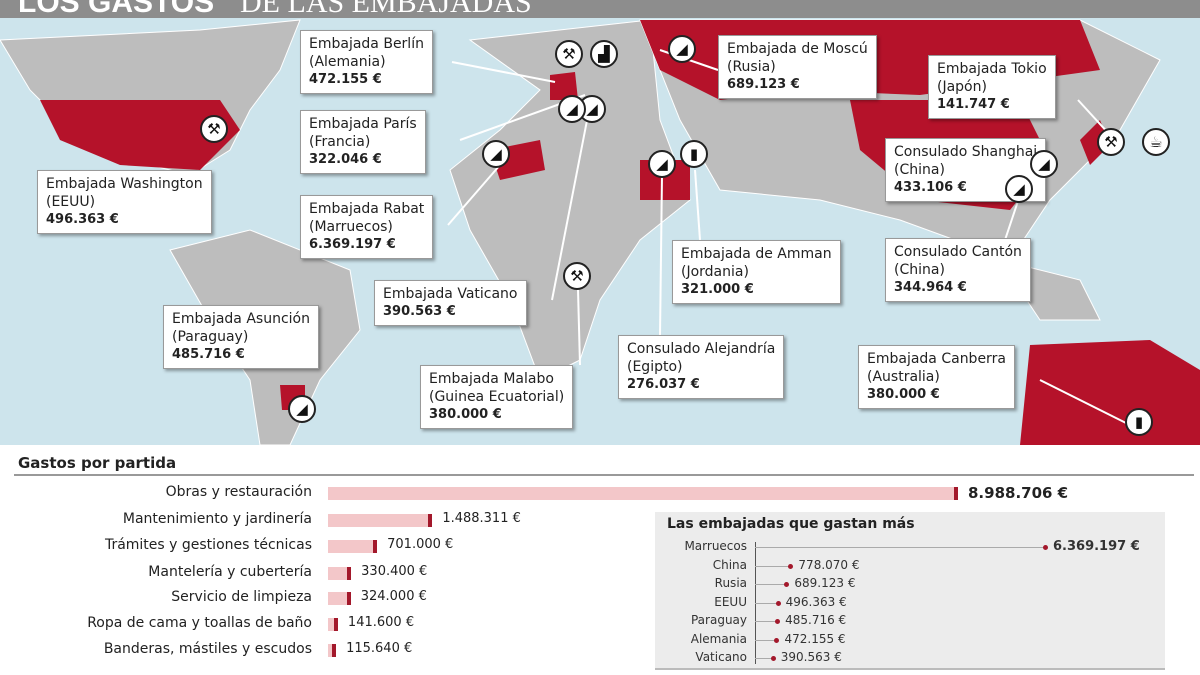  I want to click on divider, so click(604, 475).